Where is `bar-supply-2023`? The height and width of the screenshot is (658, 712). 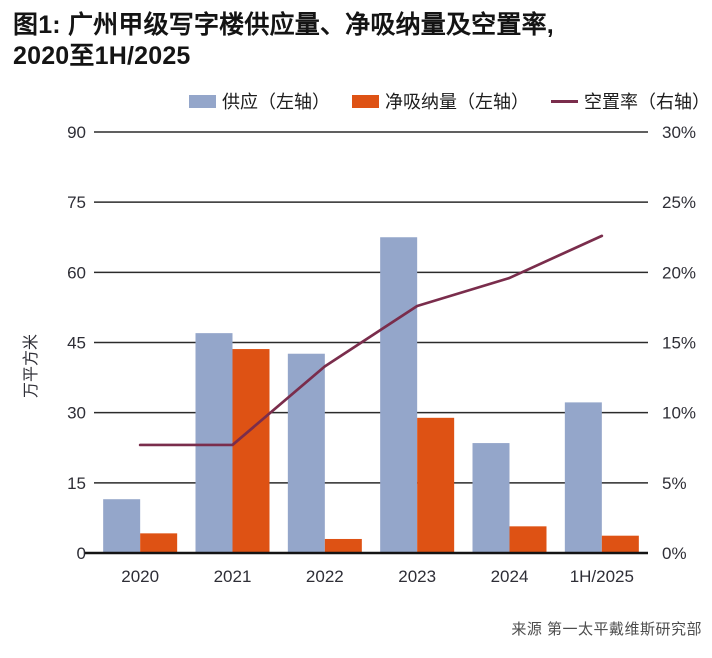 bar-supply-2023 is located at coordinates (399, 395).